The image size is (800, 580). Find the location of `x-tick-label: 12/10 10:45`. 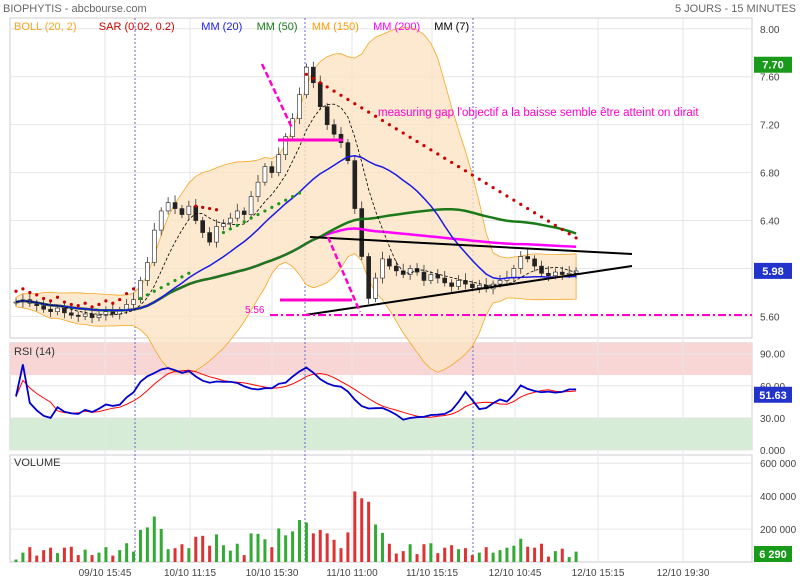

x-tick-label: 12/10 10:45 is located at coordinates (515, 573).